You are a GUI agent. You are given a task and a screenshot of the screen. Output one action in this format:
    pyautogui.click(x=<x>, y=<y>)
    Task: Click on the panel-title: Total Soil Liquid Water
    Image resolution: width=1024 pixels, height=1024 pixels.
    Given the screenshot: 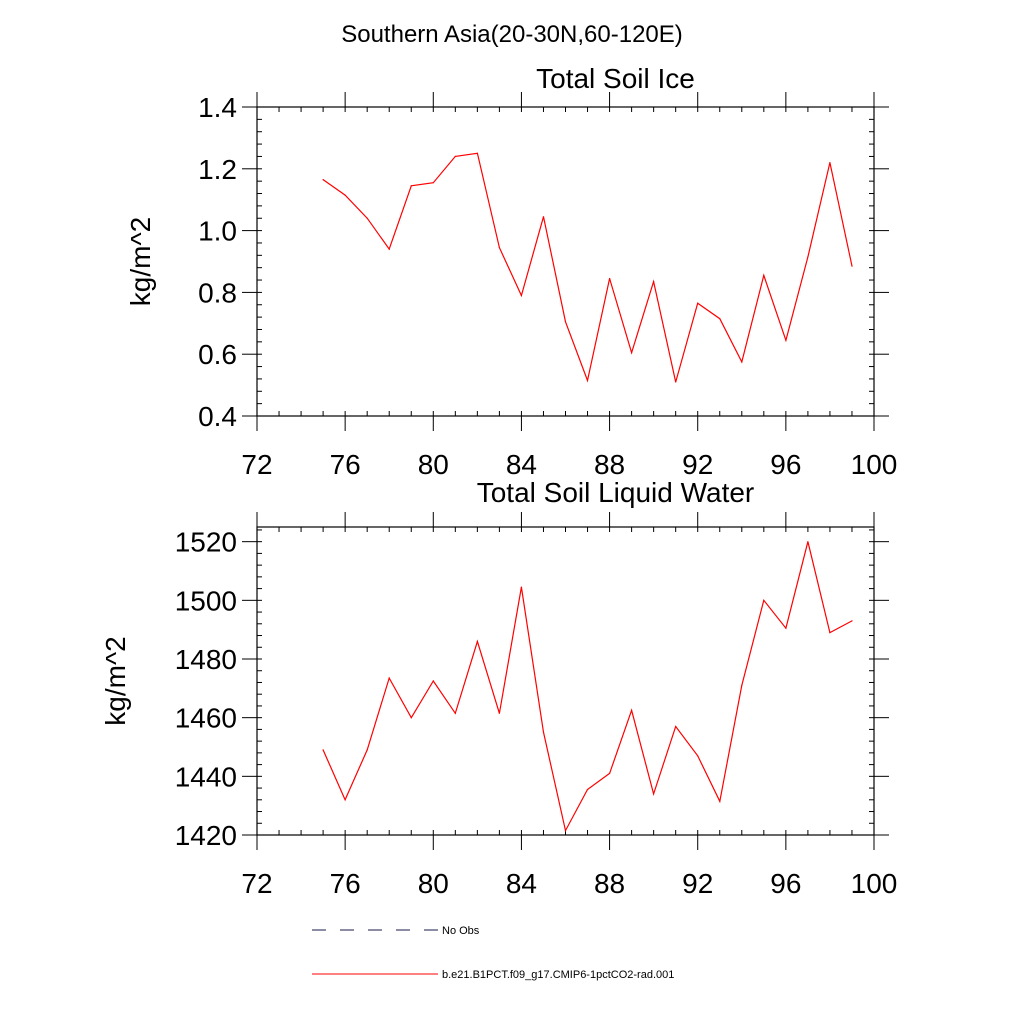 What is the action you would take?
    pyautogui.click(x=616, y=492)
    